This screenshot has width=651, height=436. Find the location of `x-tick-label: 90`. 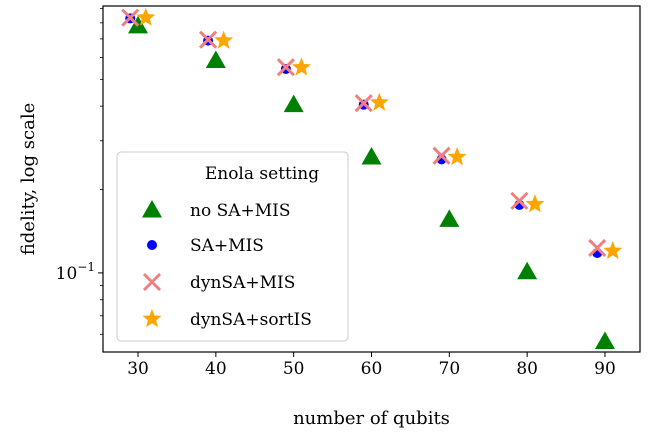

x-tick-label: 90 is located at coordinates (605, 369).